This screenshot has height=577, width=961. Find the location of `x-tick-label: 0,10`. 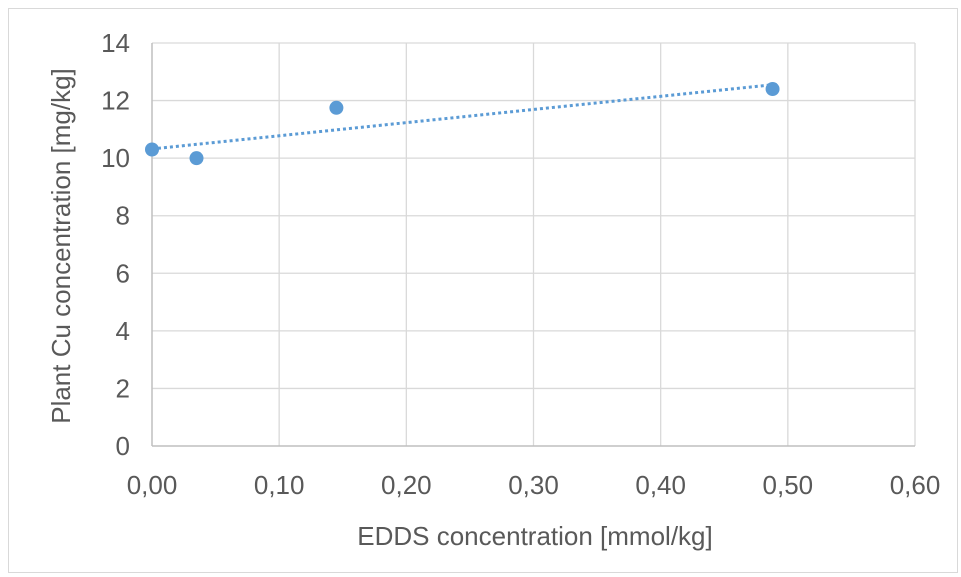

x-tick-label: 0,10 is located at coordinates (279, 485).